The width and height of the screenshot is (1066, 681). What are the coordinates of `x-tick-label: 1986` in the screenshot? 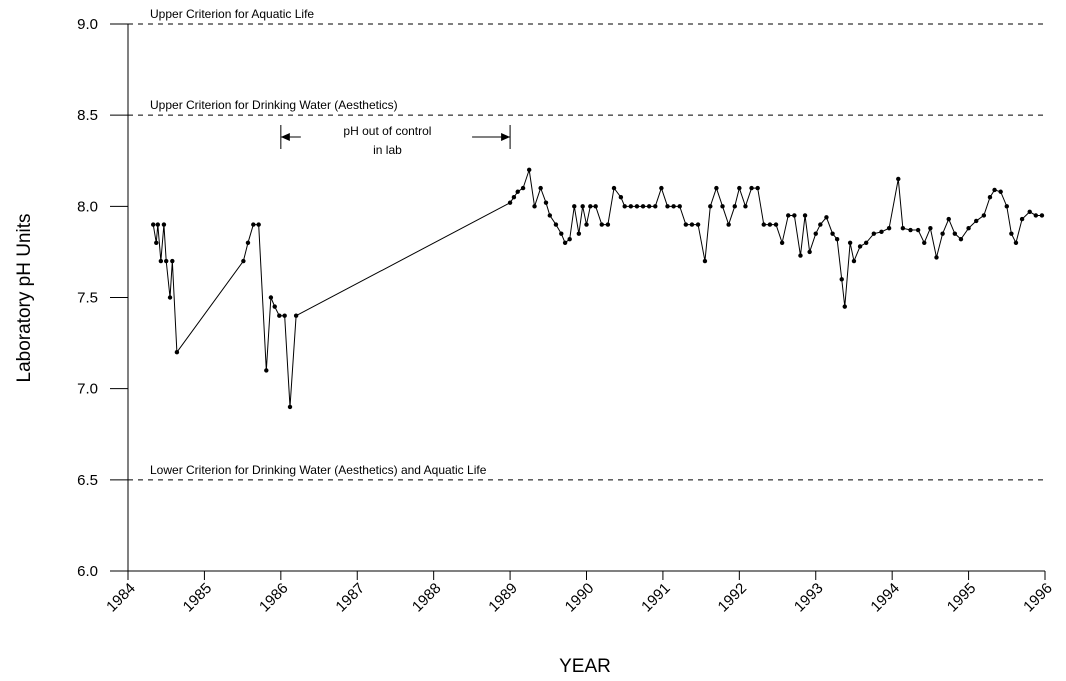 It's located at (274, 598).